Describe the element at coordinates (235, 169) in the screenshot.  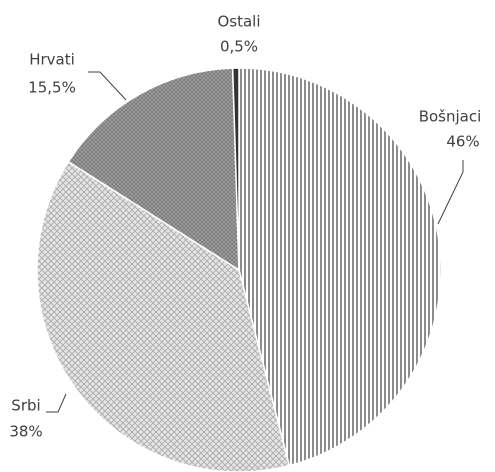
I see `pie-slice` at that location.